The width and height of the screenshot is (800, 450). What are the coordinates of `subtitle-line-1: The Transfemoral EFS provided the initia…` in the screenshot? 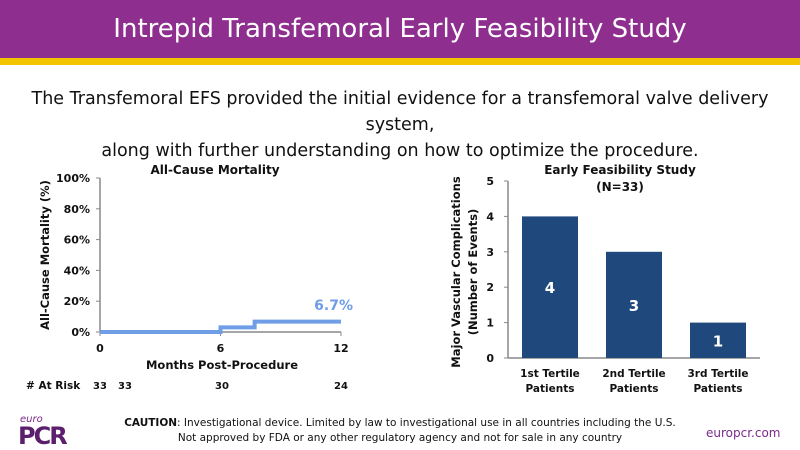 It's located at (400, 112).